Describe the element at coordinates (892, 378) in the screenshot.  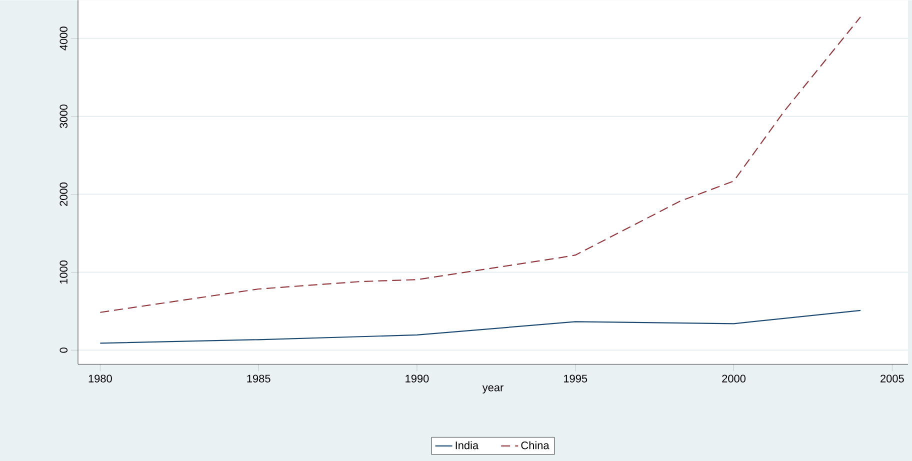
I see `x-tick-label: 2005` at that location.